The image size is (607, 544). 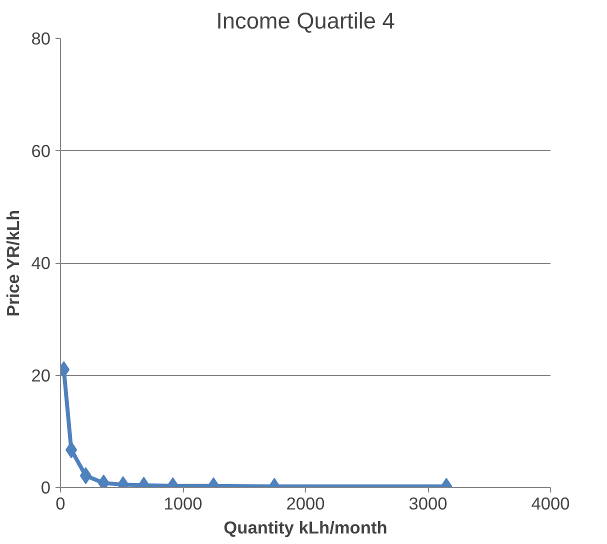 I want to click on y-tick-label: 60, so click(x=41, y=150).